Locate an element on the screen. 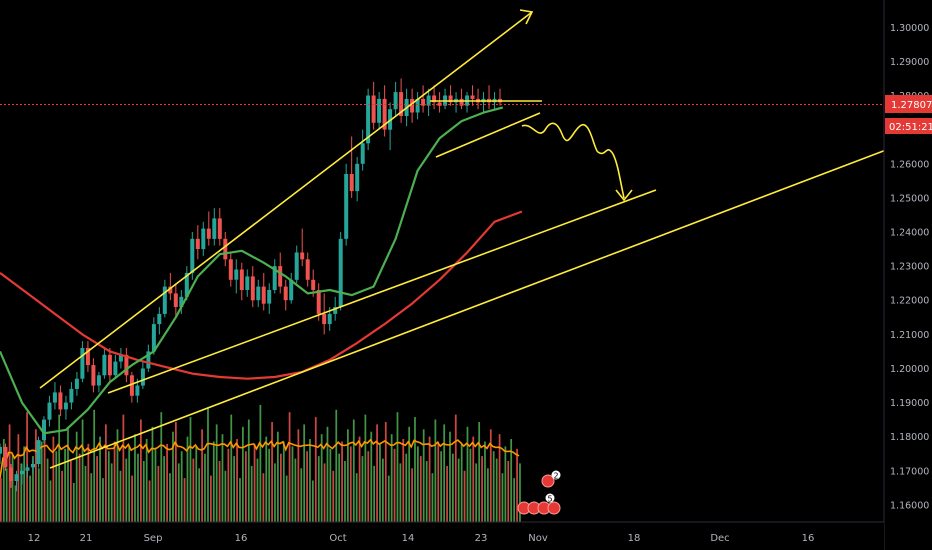 This screenshot has width=932, height=550. price-tick-label: 1.19000 is located at coordinates (909, 403).